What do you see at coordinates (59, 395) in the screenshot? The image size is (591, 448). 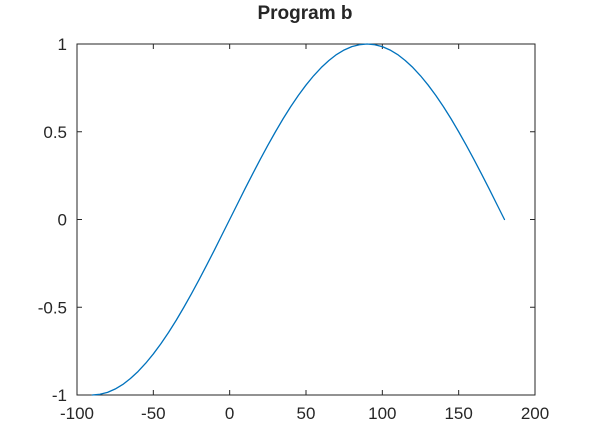 I see `y-tick-label: -1` at bounding box center [59, 395].